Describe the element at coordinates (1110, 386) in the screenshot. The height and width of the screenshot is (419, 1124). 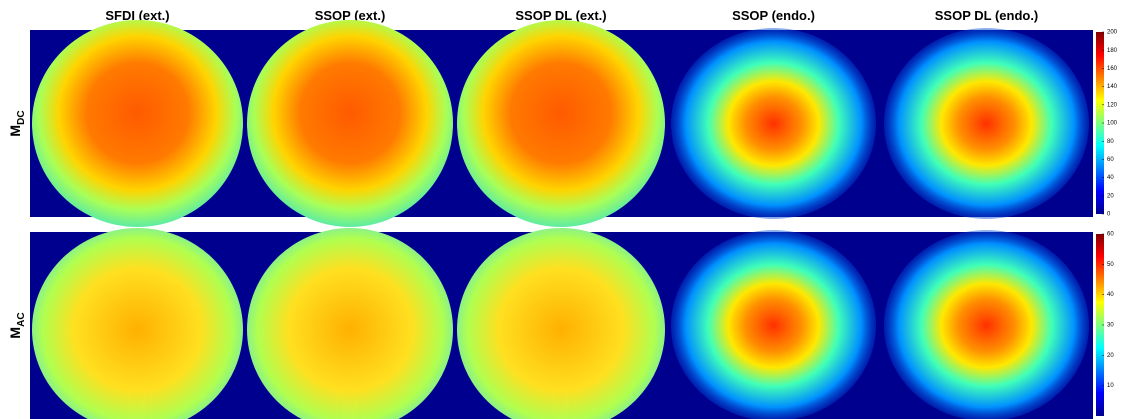
I see `colorbar-tick-label: 10` at that location.